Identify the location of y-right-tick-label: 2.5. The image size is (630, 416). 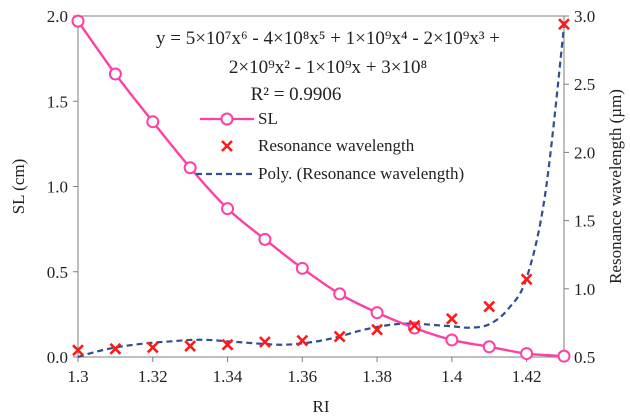
(584, 84).